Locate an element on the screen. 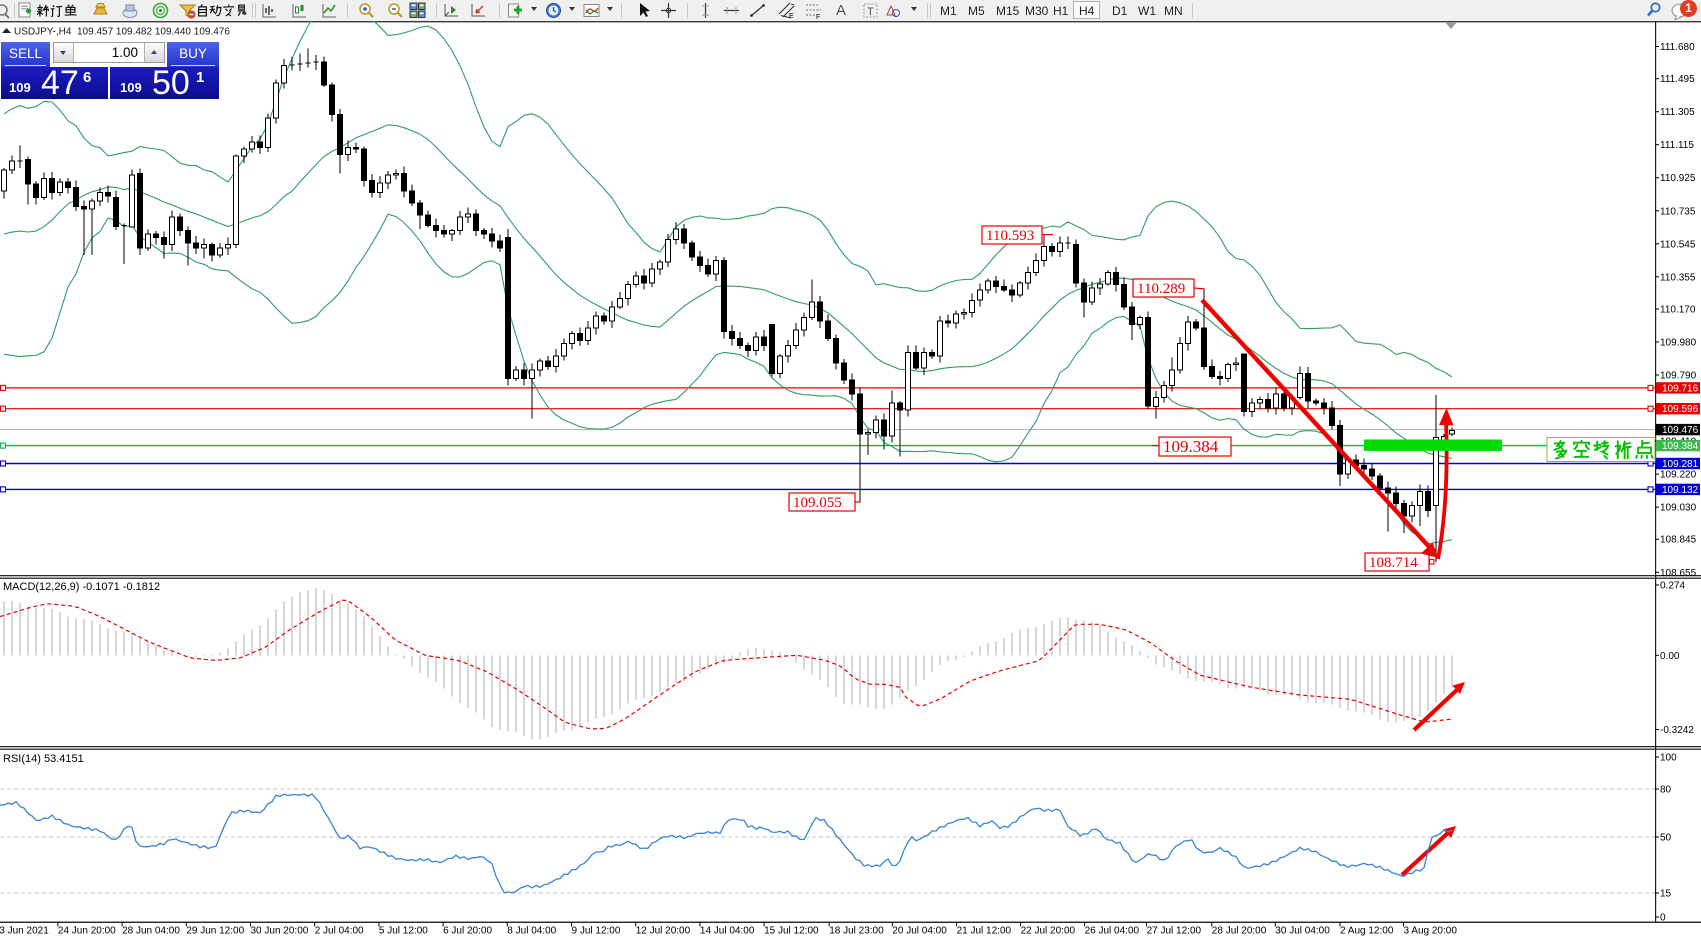  svg-text: 109.716 is located at coordinates (1680, 388).